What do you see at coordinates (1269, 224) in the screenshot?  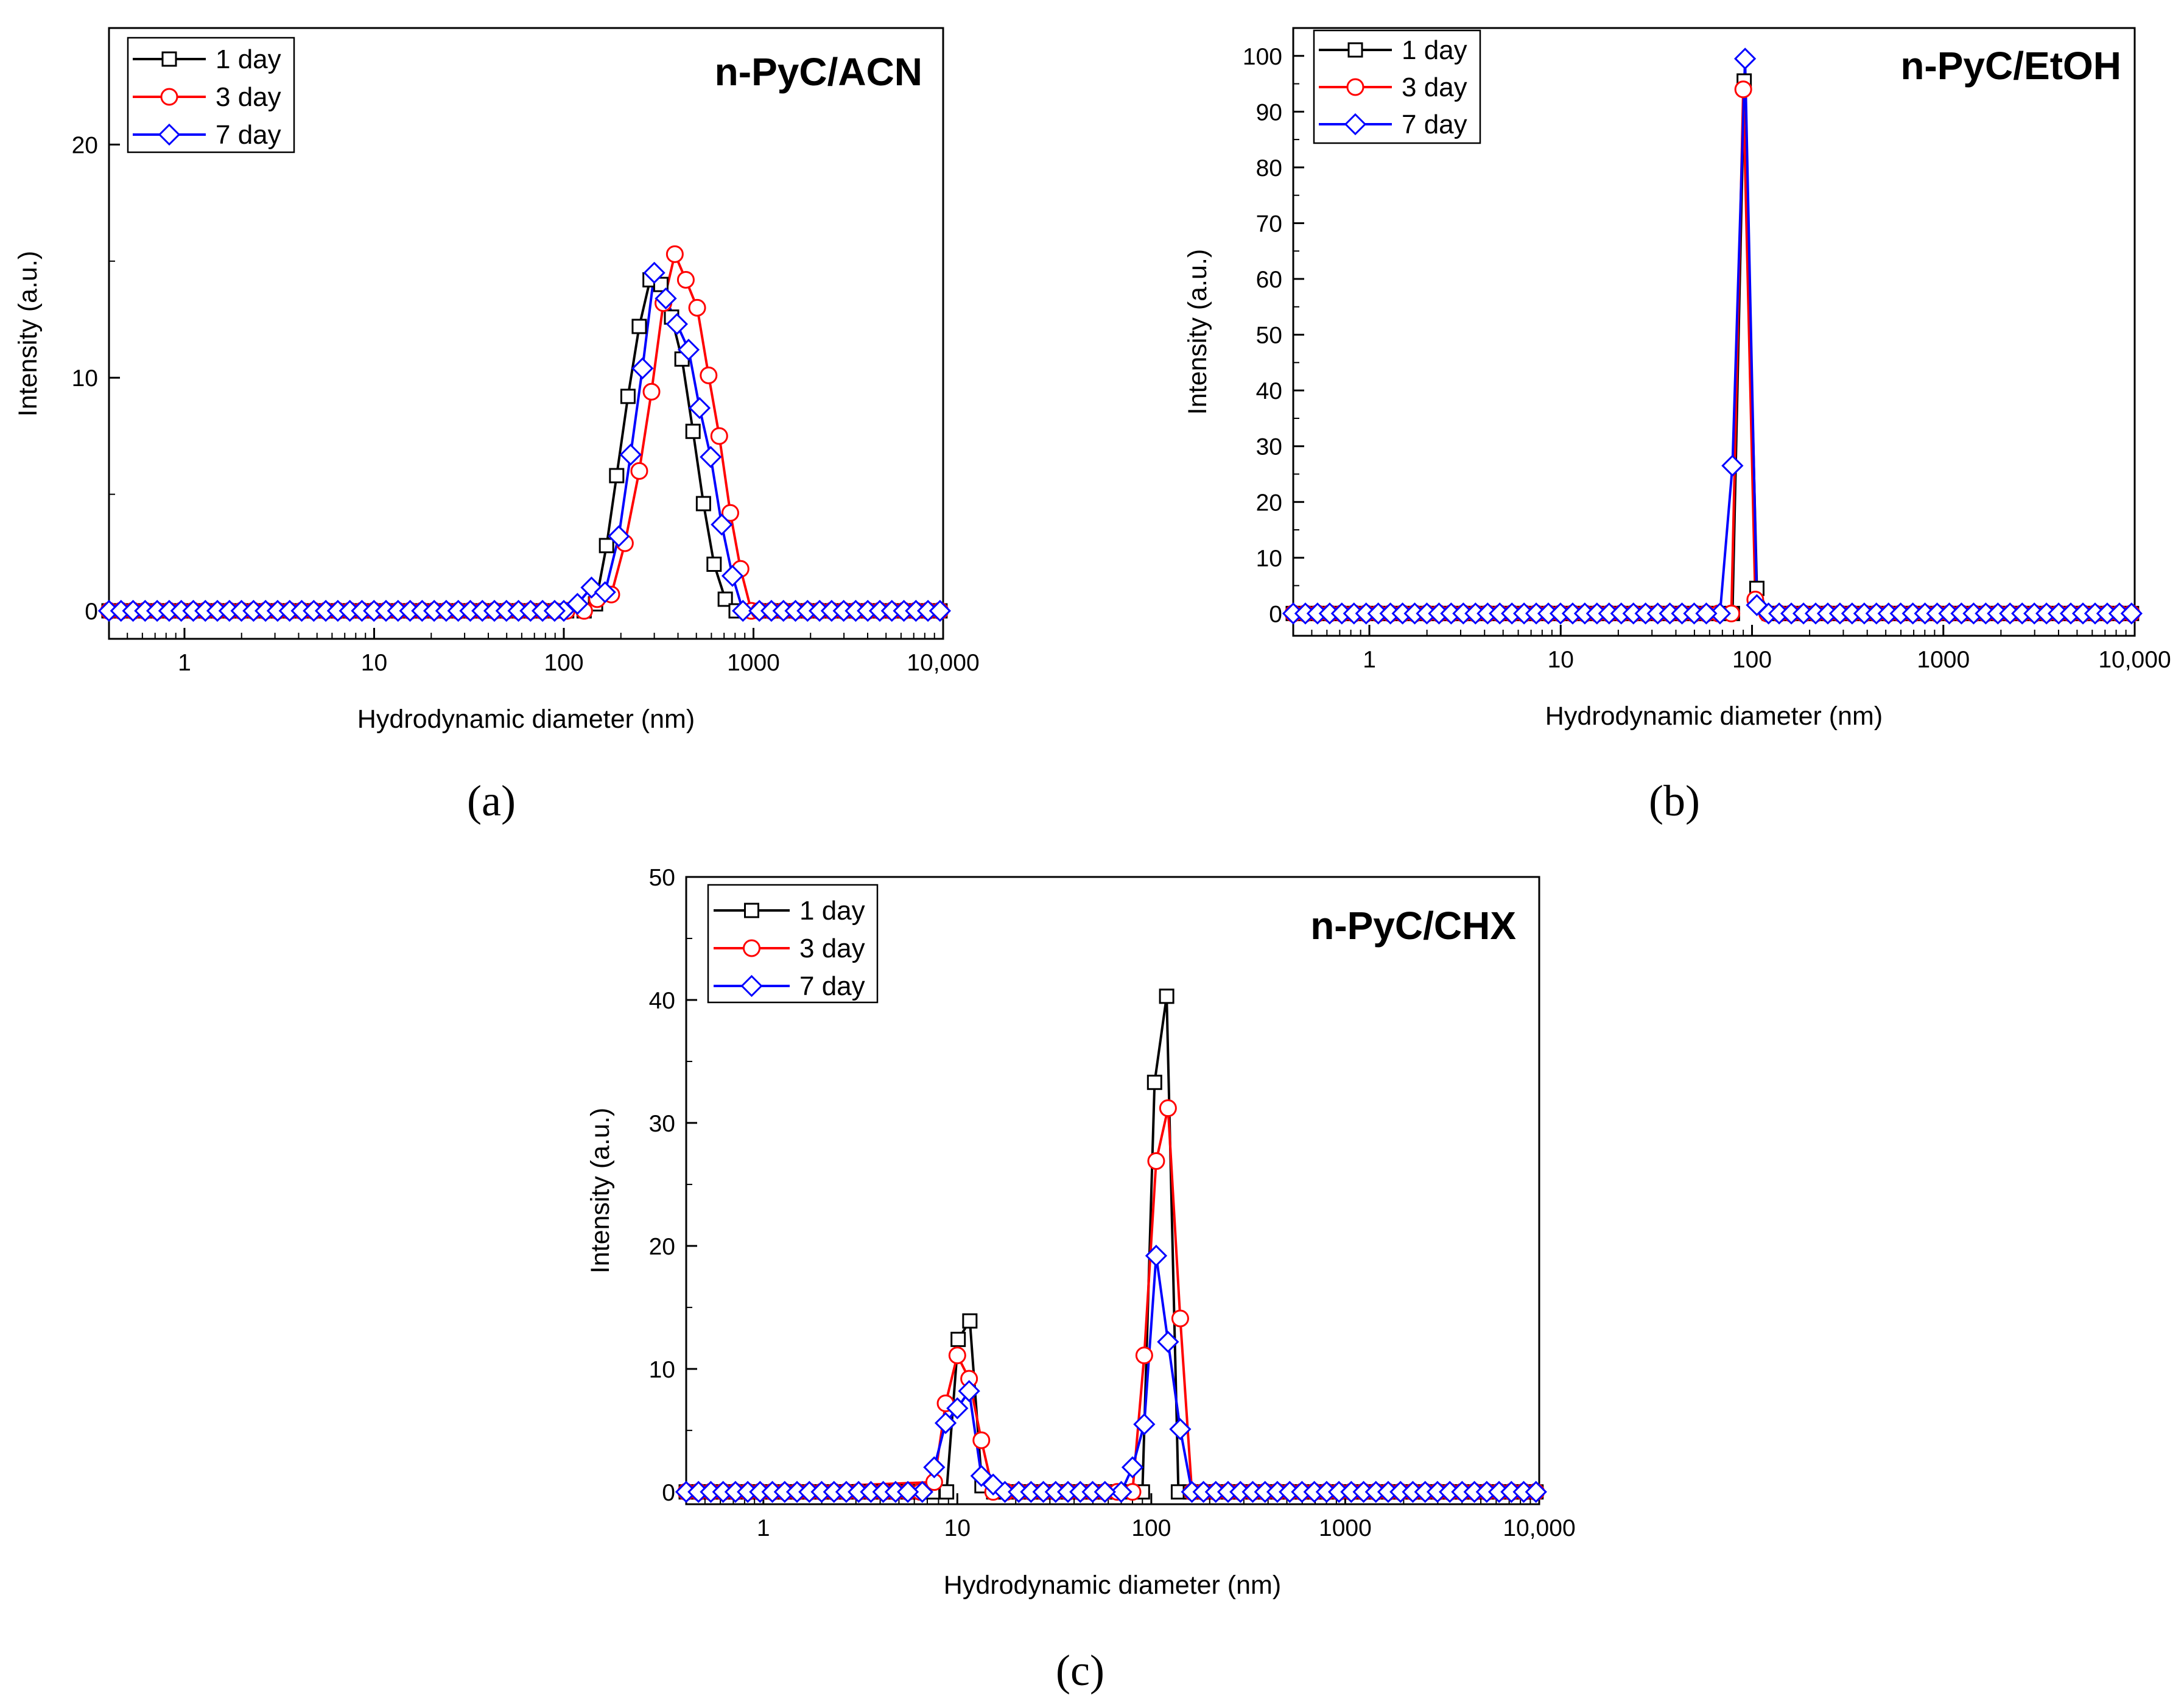 I see `y-tick-label: 70` at bounding box center [1269, 224].